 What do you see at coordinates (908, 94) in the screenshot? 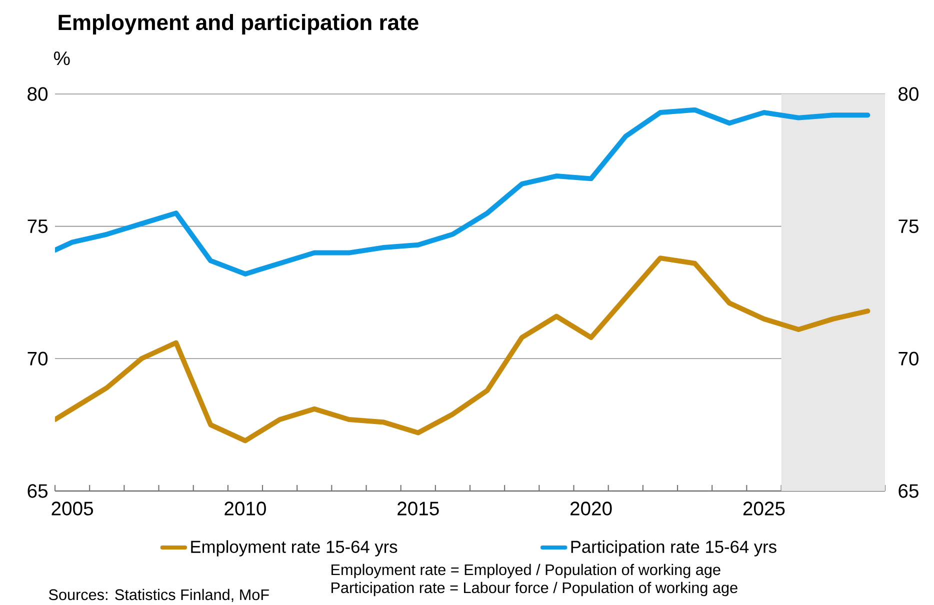
I see `y2-tick-label: 80` at bounding box center [908, 94].